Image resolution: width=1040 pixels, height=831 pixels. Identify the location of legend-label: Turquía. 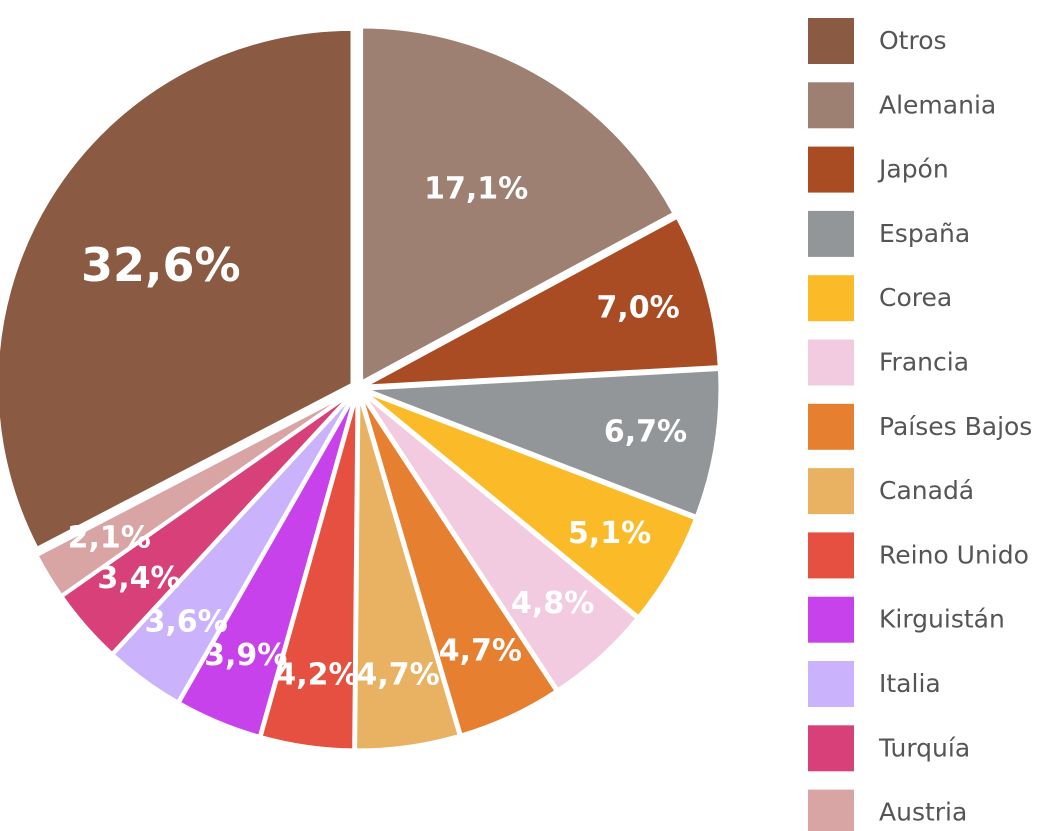
(924, 747).